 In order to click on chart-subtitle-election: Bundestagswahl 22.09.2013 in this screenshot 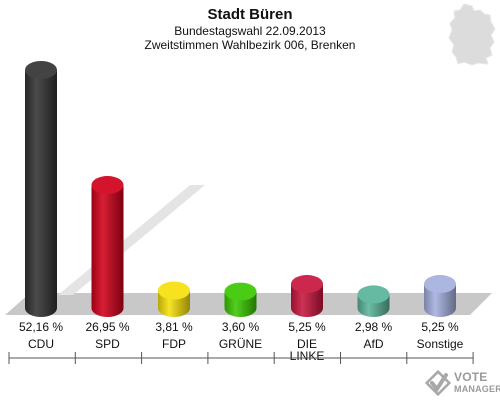, I will do `click(250, 31)`.